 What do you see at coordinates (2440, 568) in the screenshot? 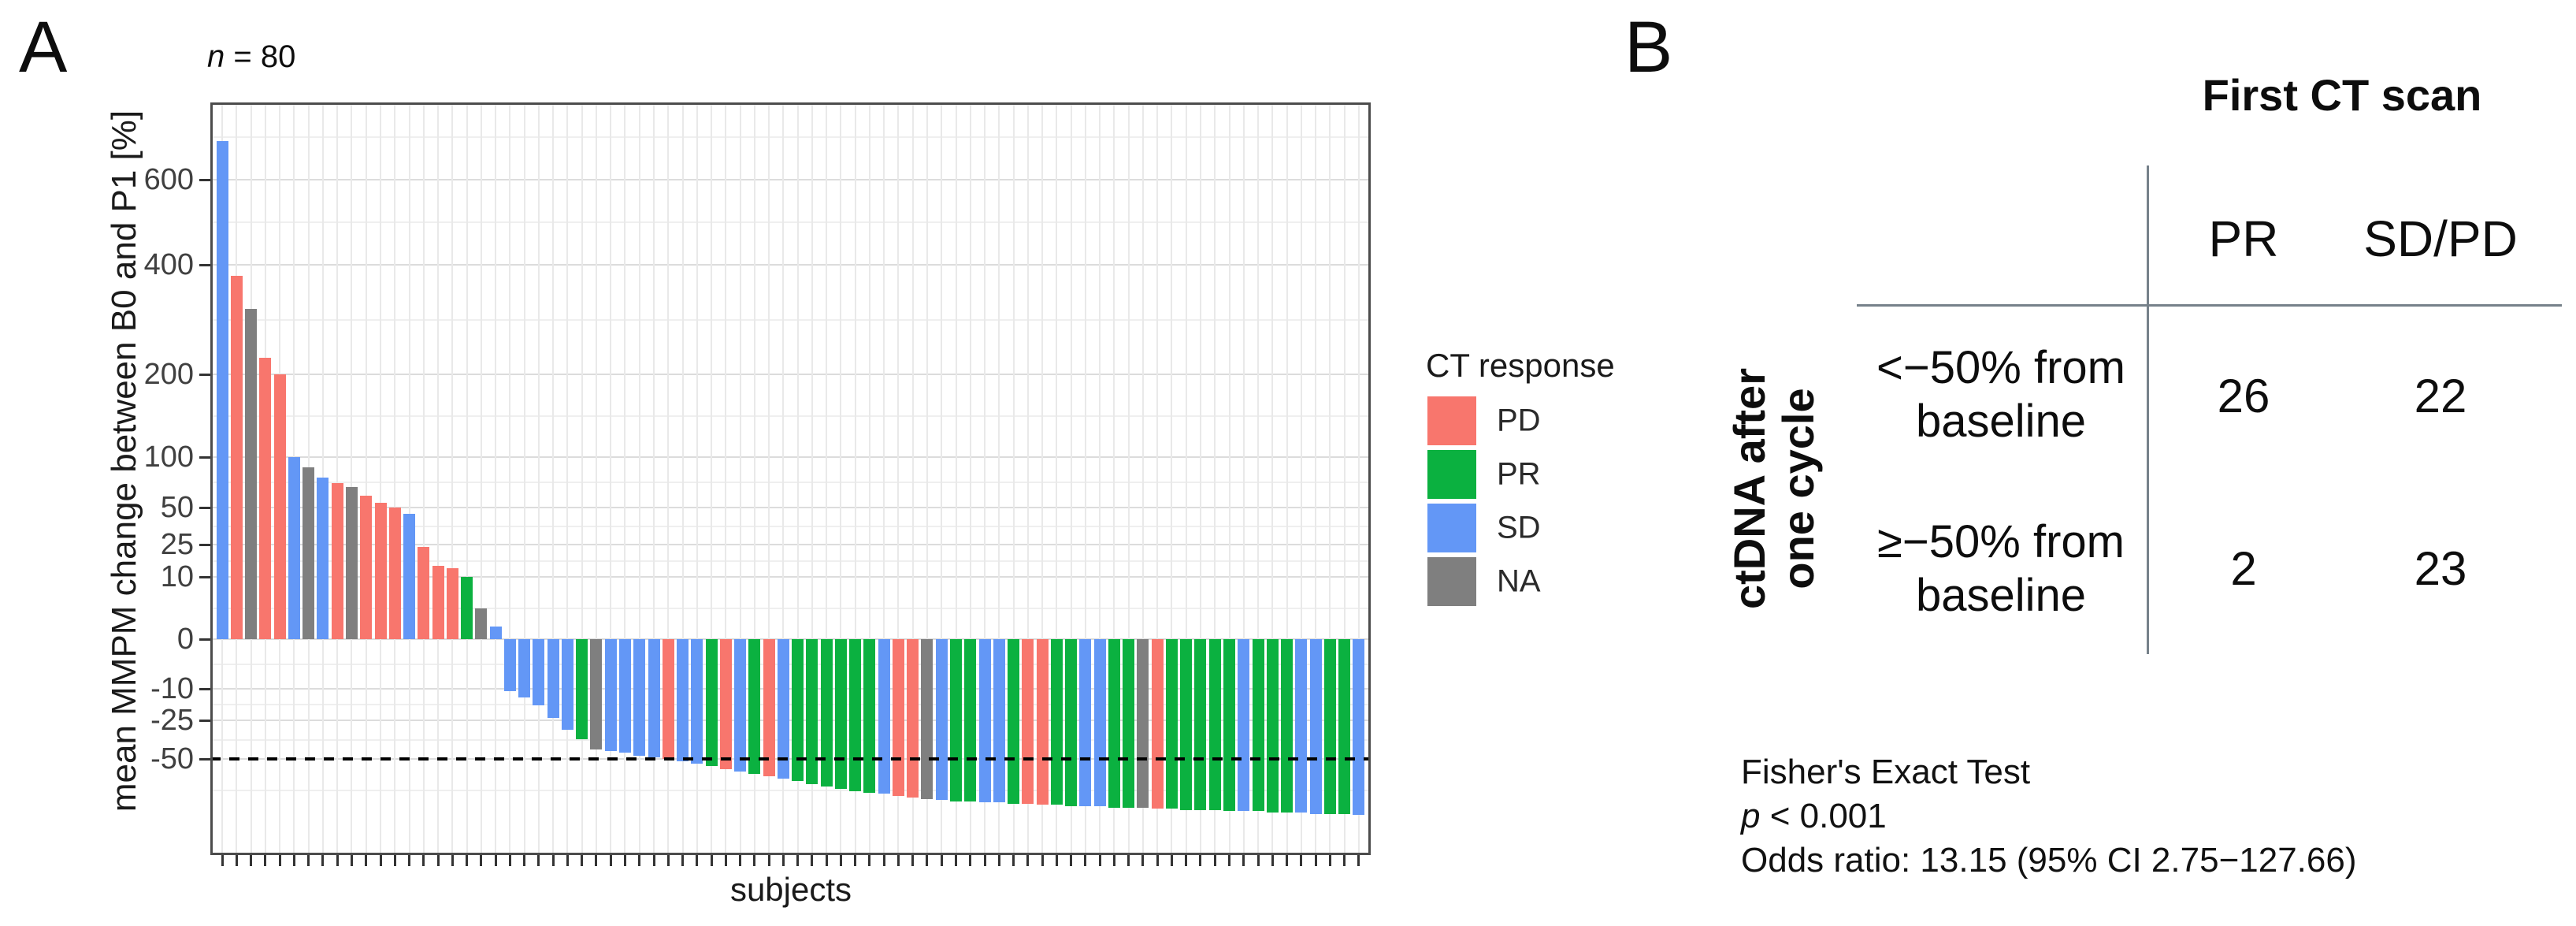
I see `cell-row2-sdpd: 23` at bounding box center [2440, 568].